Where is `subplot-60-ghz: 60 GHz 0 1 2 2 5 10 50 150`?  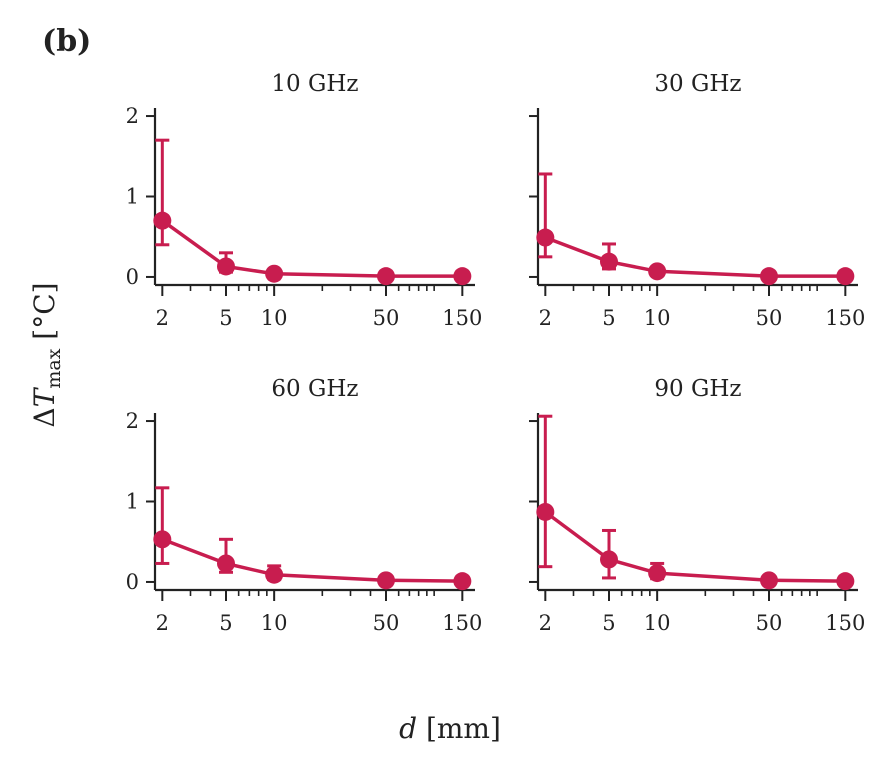
subplot-60-ghz: 60 GHz 0 1 2 2 5 10 50 150 is located at coordinates (304, 505).